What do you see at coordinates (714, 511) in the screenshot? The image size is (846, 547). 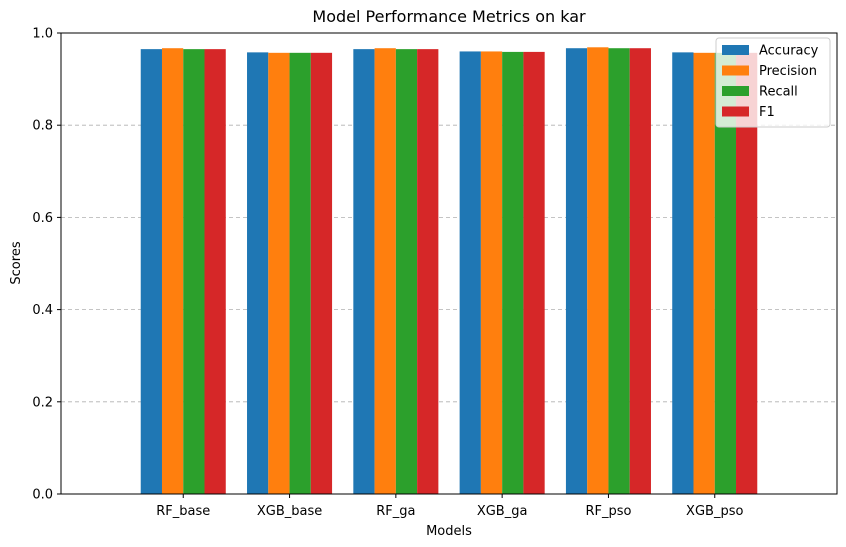 I see `x-tick-label: XGB_pso` at bounding box center [714, 511].